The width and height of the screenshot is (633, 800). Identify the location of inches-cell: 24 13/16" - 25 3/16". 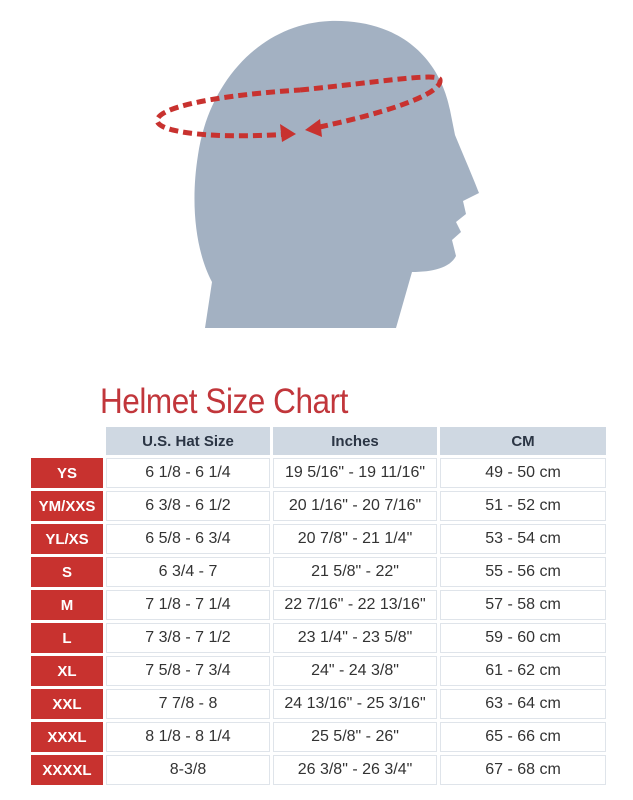
(355, 704).